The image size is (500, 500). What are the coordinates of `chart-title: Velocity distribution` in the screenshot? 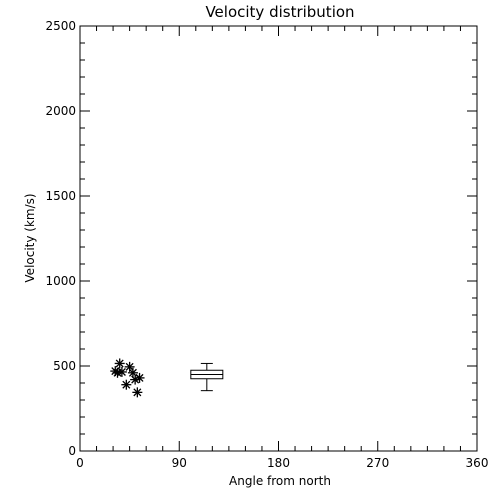 It's located at (279, 12).